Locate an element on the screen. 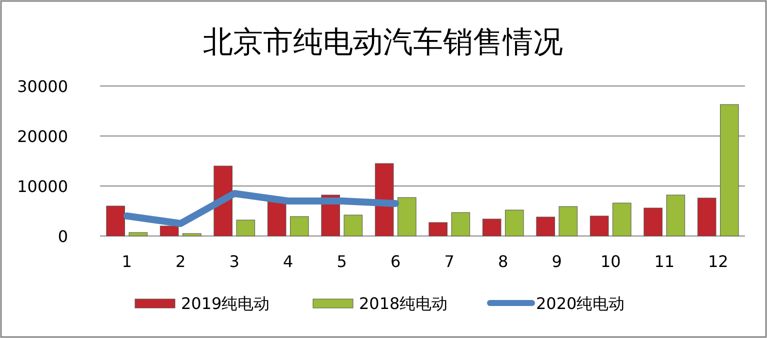 The image size is (767, 338). chart-title: 北京市纯电动汽车销售情况 is located at coordinates (383, 42).